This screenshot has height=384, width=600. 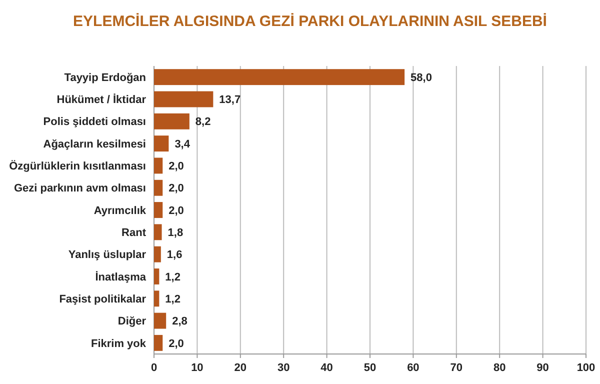 I want to click on data-label: 1,6, so click(x=174, y=255).